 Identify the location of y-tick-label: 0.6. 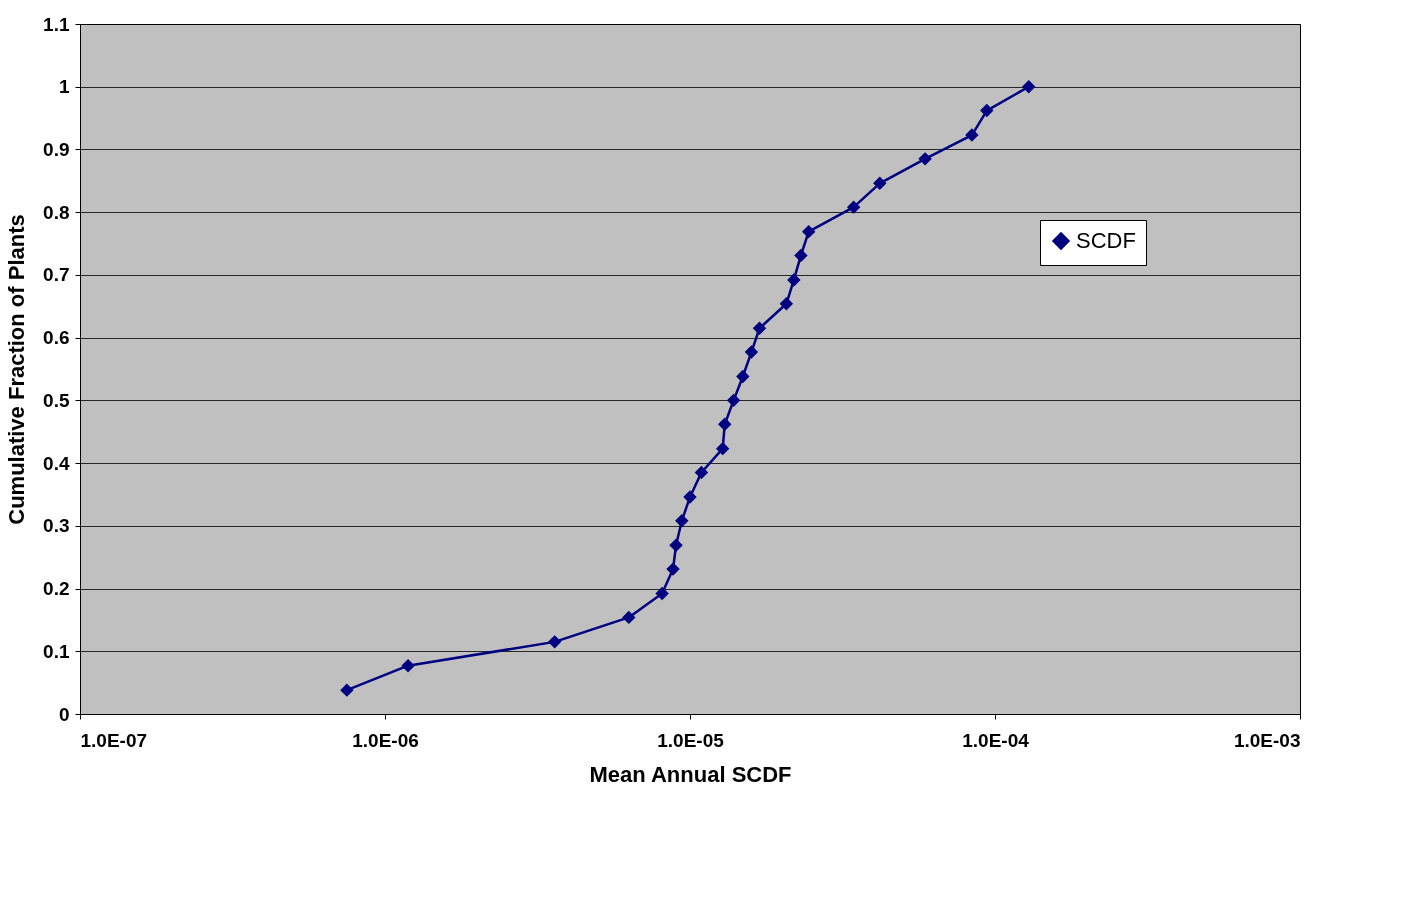
(56, 338).